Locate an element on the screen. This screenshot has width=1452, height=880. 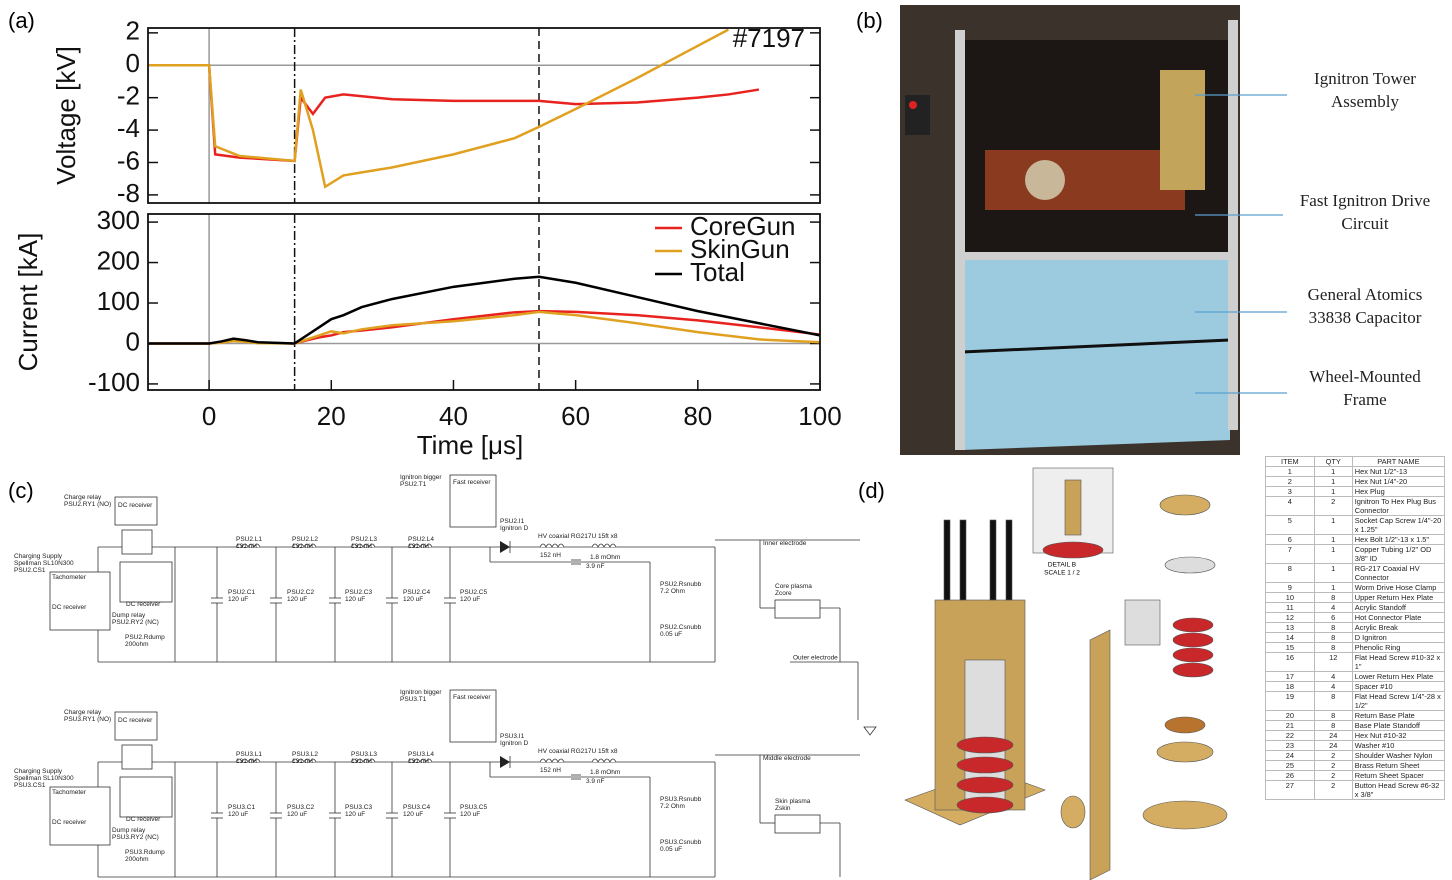
table-cell: Button Head Screw #6-32 x 3/8" is located at coordinates (1398, 790).